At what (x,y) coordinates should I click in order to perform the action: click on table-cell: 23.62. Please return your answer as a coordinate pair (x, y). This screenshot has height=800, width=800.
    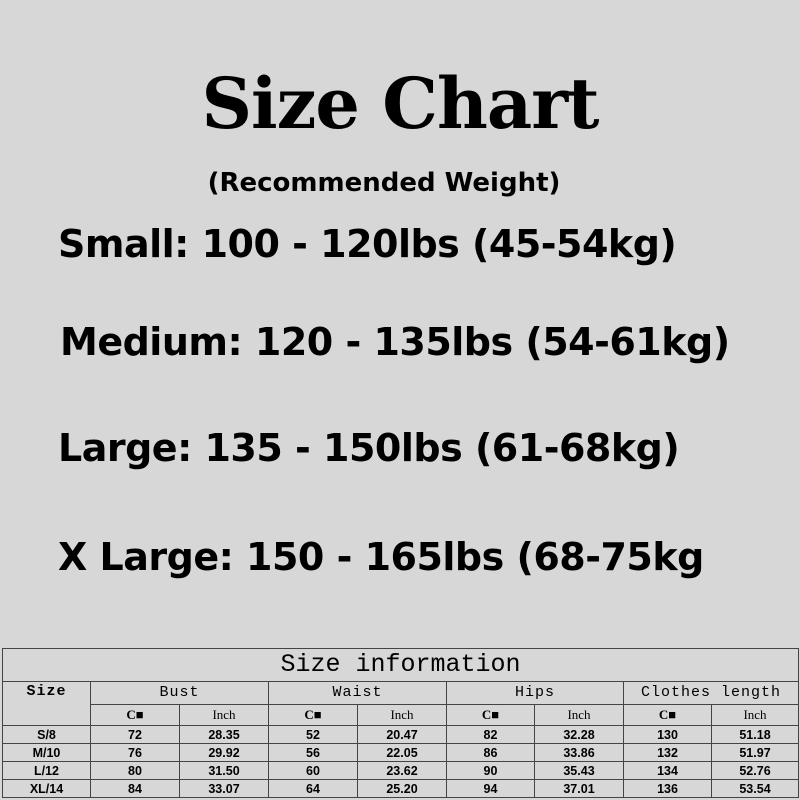
    Looking at the image, I should click on (402, 770).